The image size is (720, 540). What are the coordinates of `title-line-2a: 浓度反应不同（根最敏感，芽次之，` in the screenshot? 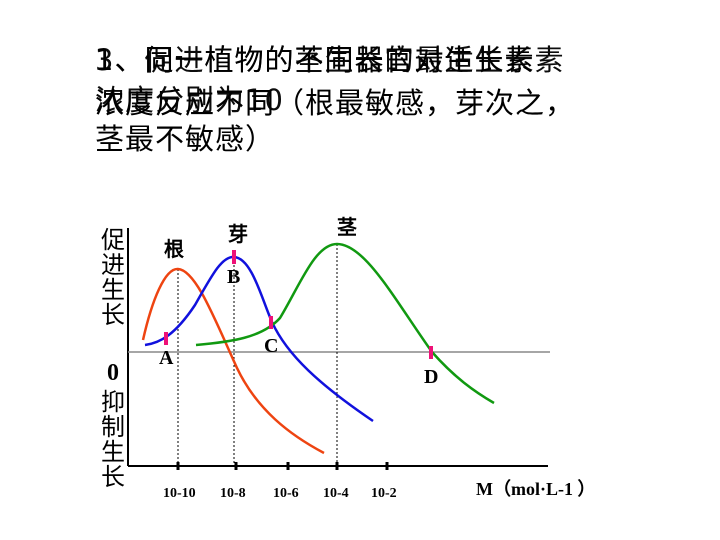 It's located at (335, 103).